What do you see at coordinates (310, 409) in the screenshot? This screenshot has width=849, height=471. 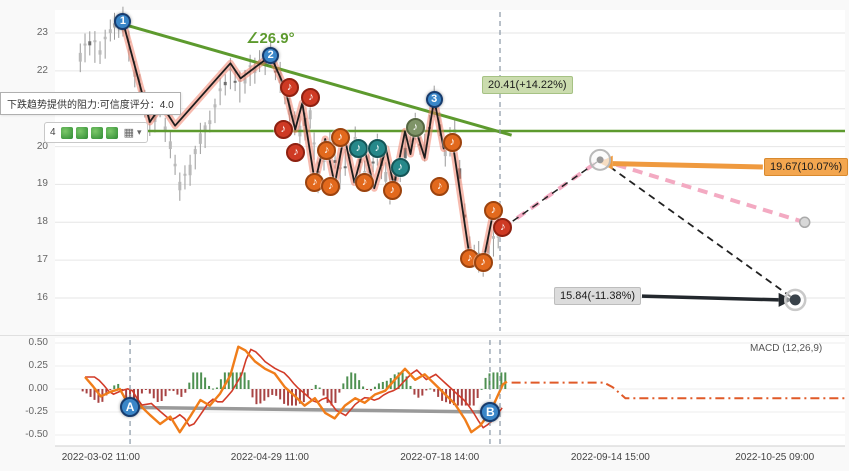 I see `macd-trend-line` at bounding box center [310, 409].